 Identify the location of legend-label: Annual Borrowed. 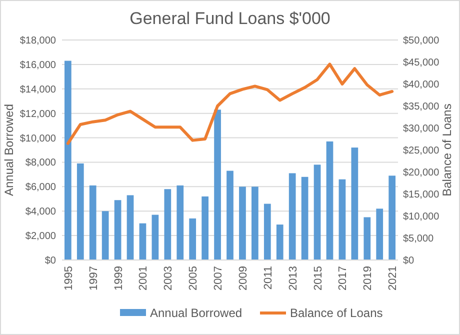
(196, 313).